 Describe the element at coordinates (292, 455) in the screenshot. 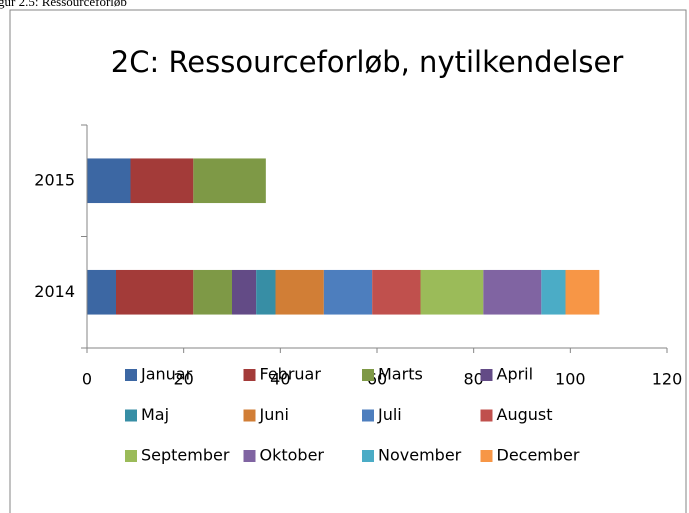

I see `legend-label: Oktober` at that location.